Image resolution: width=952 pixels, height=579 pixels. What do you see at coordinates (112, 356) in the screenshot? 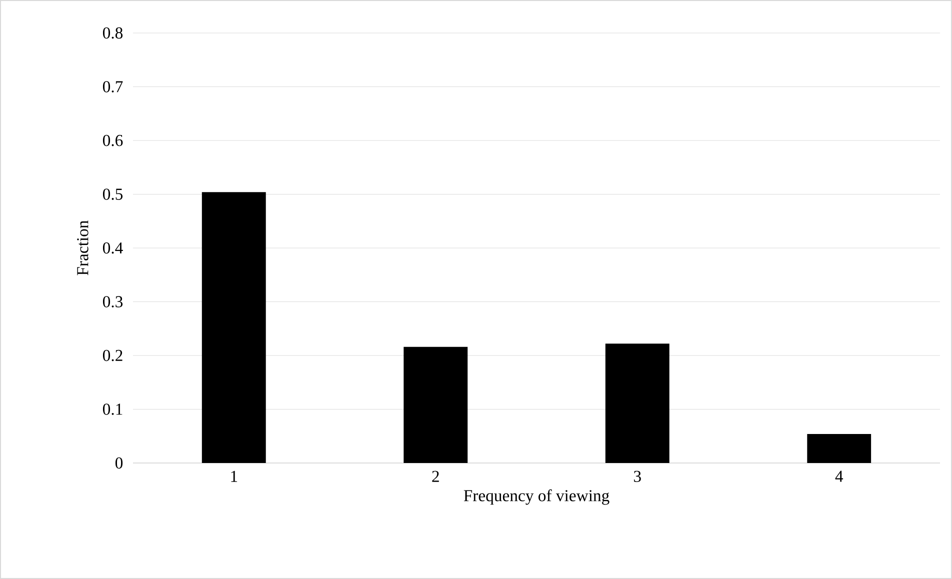
I see `y-tick-label: 0.2` at bounding box center [112, 356].